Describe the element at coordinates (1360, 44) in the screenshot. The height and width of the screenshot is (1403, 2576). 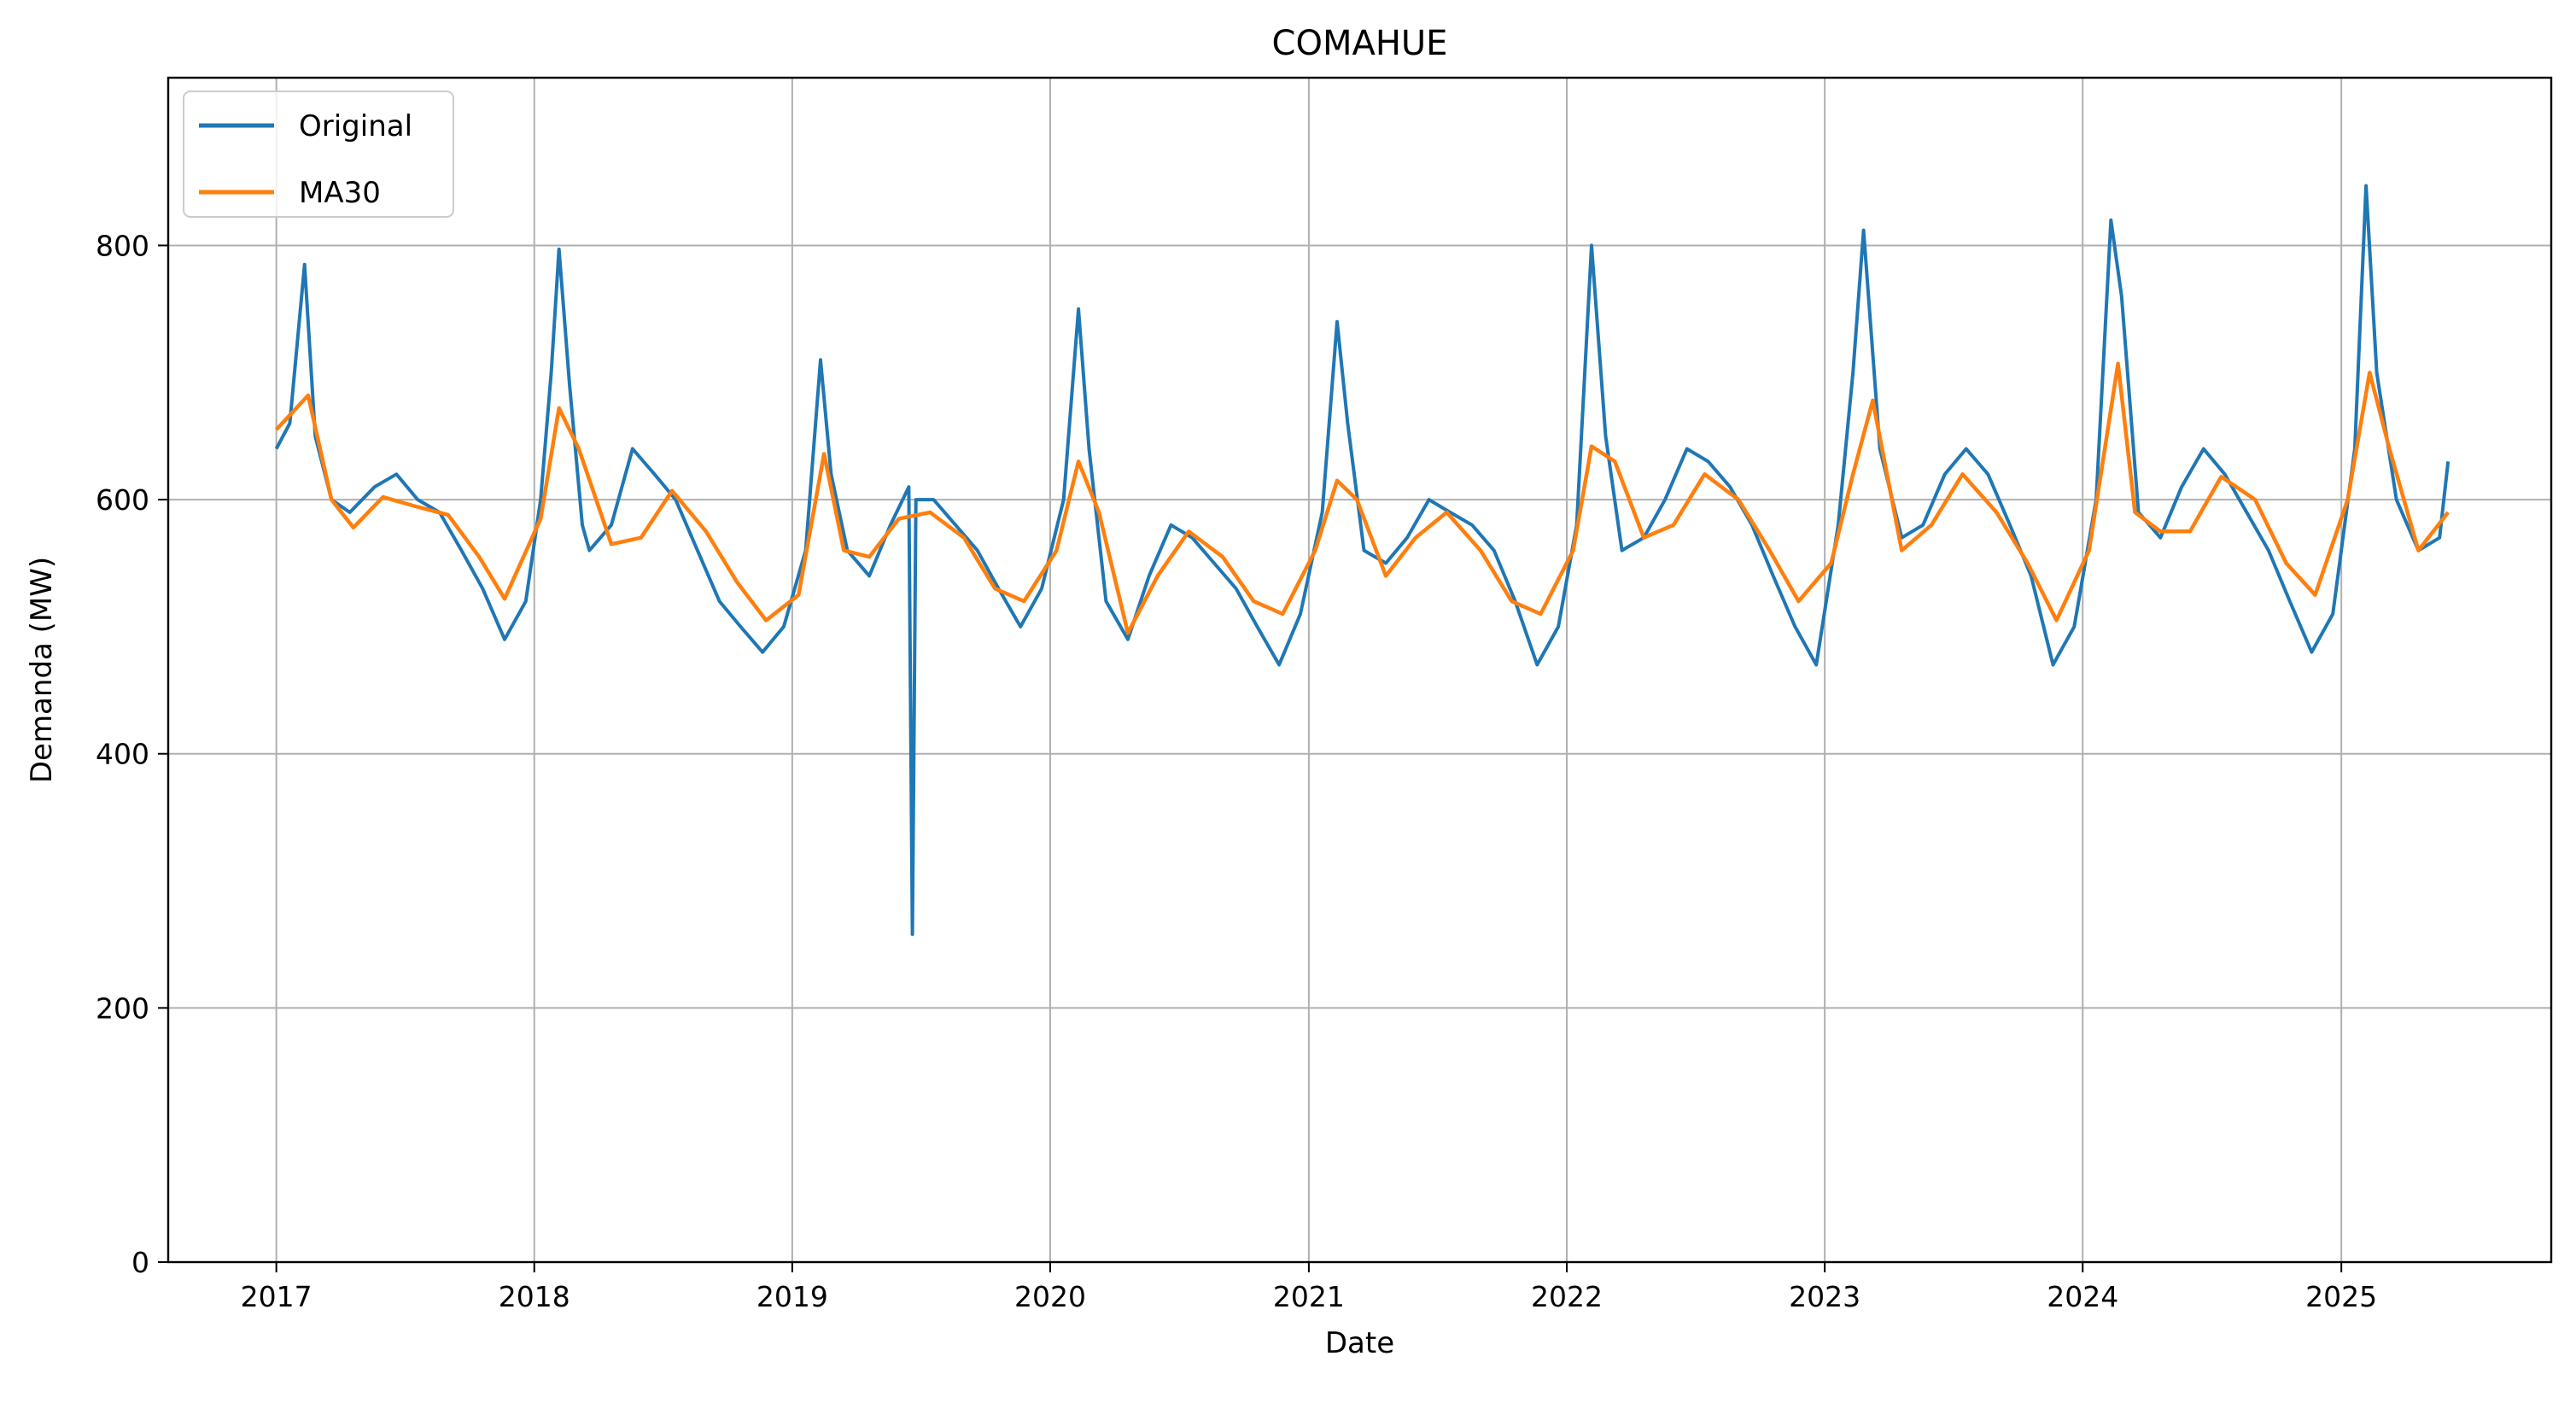
I see `chart-title: COMAHUE` at that location.